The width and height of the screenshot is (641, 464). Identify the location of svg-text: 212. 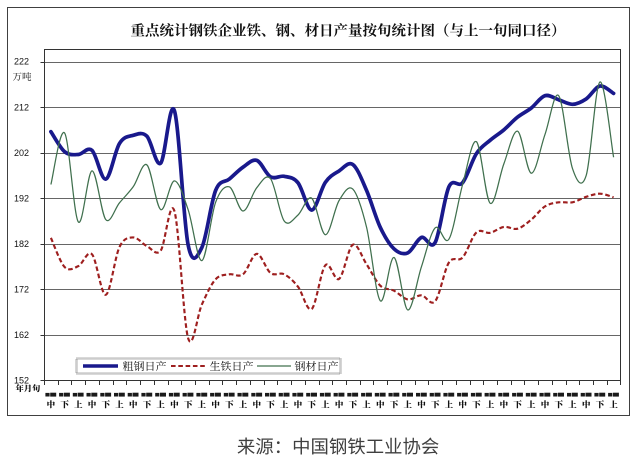
(21, 107).